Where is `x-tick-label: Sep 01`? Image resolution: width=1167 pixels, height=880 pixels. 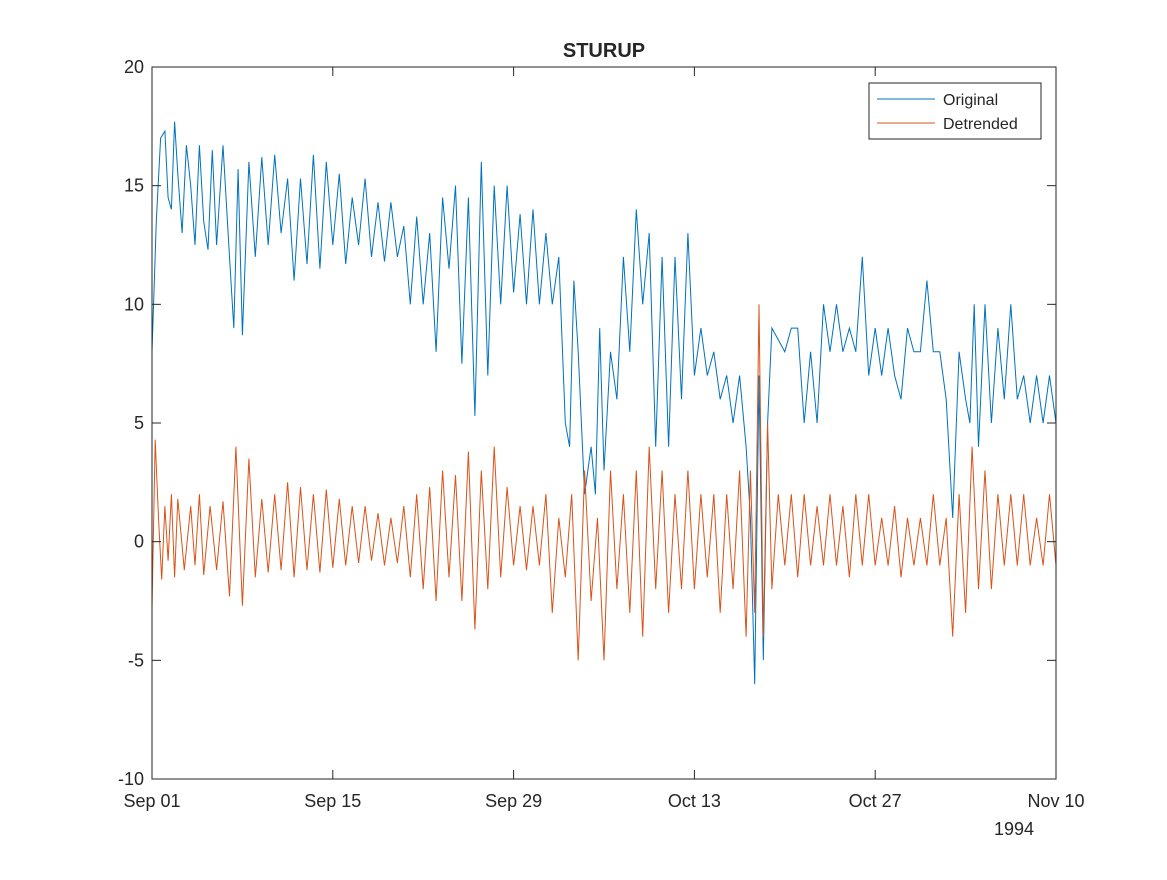
x-tick-label: Sep 01 is located at coordinates (151, 801).